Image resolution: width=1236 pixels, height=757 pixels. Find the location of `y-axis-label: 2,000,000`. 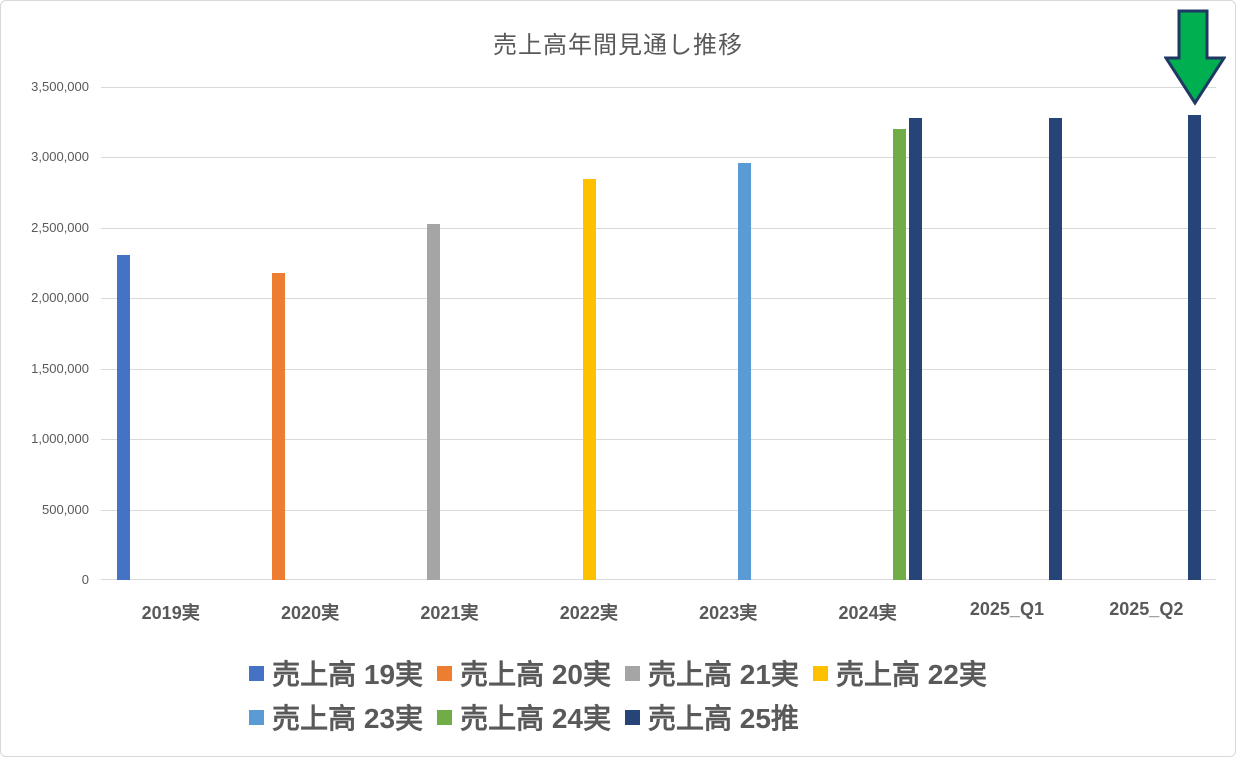

y-axis-label: 2,000,000 is located at coordinates (60, 297).